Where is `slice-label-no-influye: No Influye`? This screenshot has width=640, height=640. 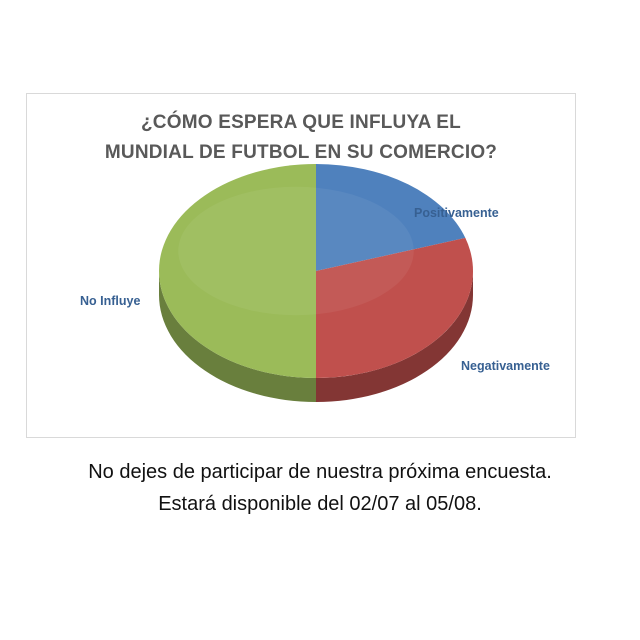
slice-label-no-influye: No Influye is located at coordinates (110, 301).